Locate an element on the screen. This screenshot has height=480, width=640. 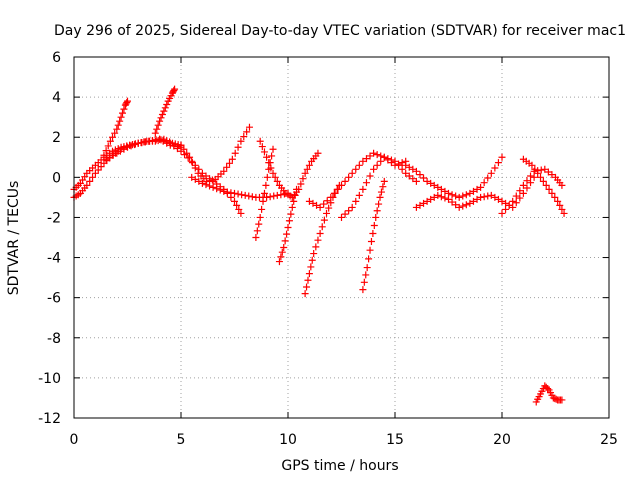
x-axis-label: GPS time / hours is located at coordinates (339, 466).